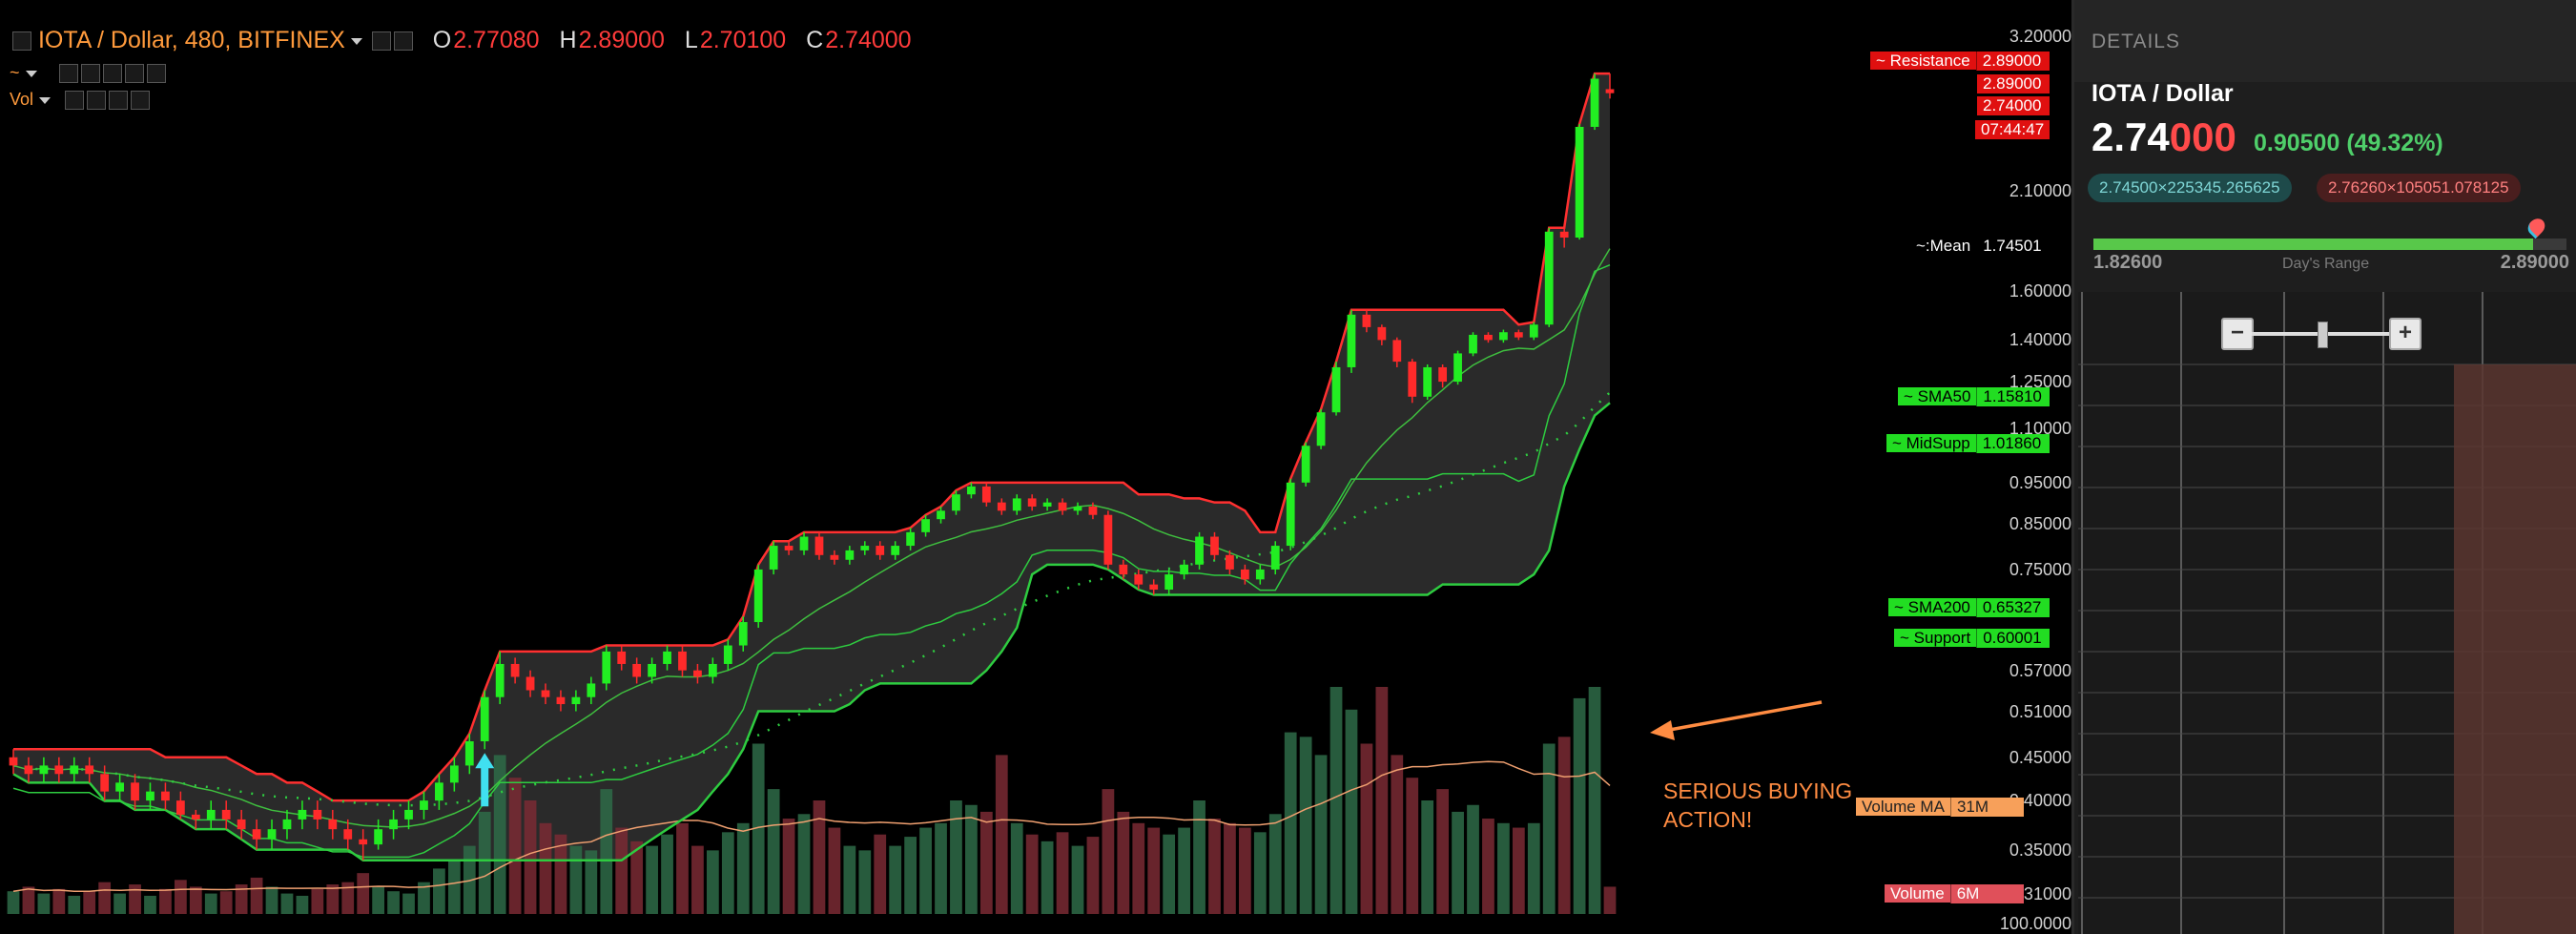  What do you see at coordinates (22, 99) in the screenshot?
I see `volume-indicator-label: Vol` at bounding box center [22, 99].